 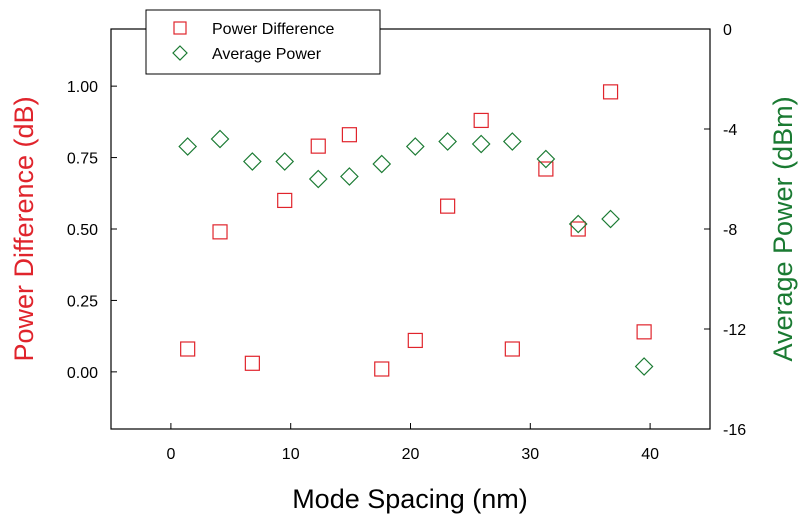 I want to click on left-y-tick-label: 0.00, so click(x=82, y=373).